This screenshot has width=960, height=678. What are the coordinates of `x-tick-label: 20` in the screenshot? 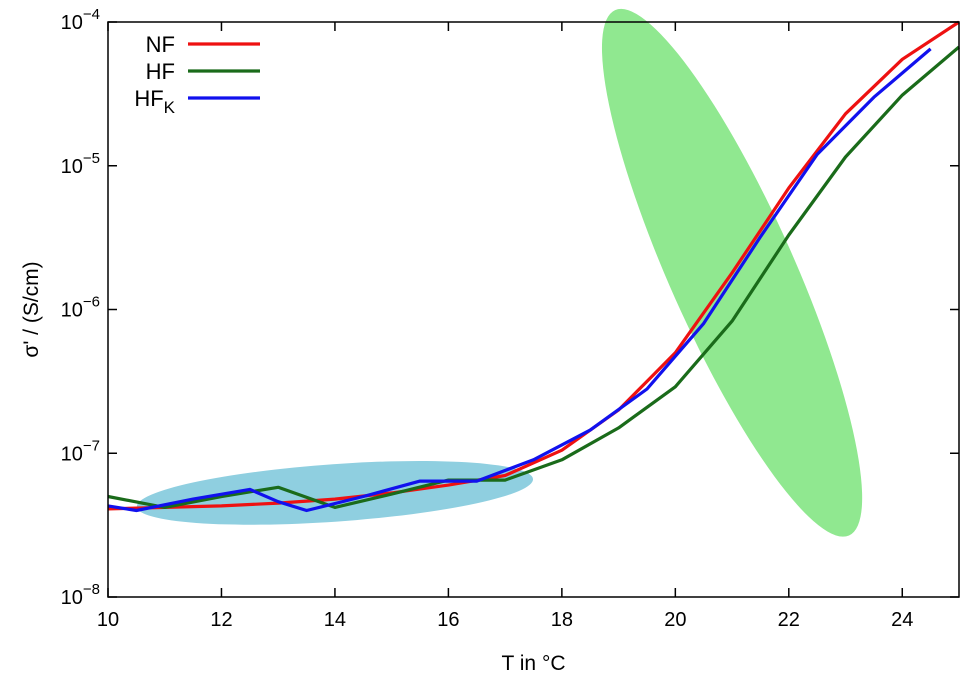 It's located at (675, 620).